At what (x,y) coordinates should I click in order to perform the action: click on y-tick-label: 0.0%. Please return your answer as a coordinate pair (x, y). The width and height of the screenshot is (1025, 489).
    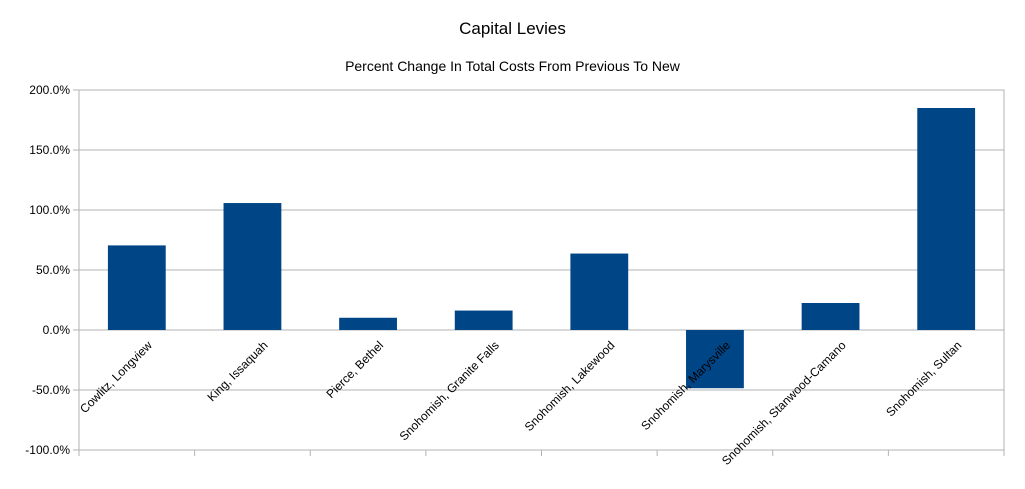
    Looking at the image, I should click on (57, 330).